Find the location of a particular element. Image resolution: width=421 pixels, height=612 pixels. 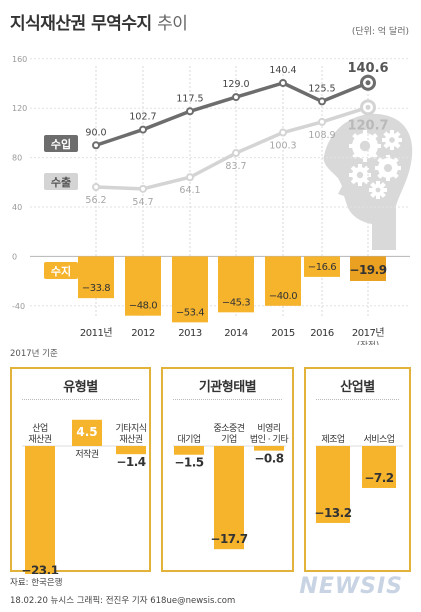

source-note: 자료: 한국은행 is located at coordinates (36, 583).